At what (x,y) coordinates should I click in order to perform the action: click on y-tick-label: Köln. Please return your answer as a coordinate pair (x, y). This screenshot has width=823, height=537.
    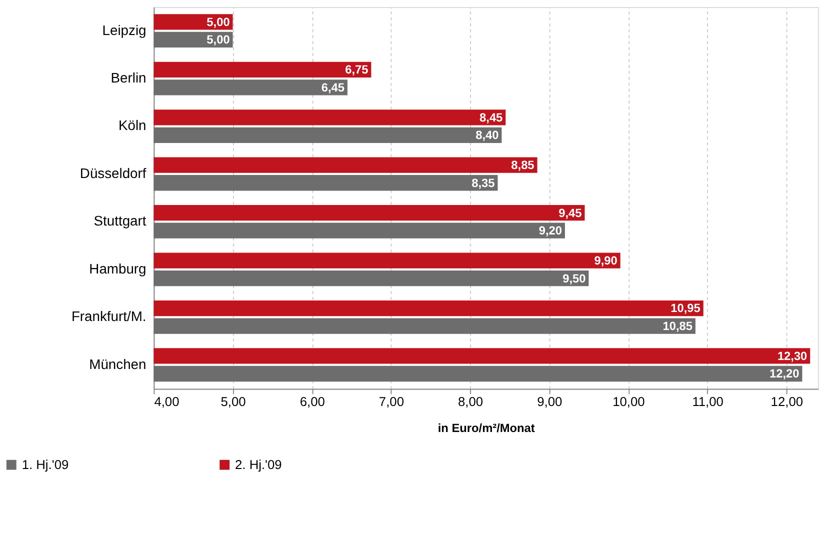
    Looking at the image, I should click on (132, 125).